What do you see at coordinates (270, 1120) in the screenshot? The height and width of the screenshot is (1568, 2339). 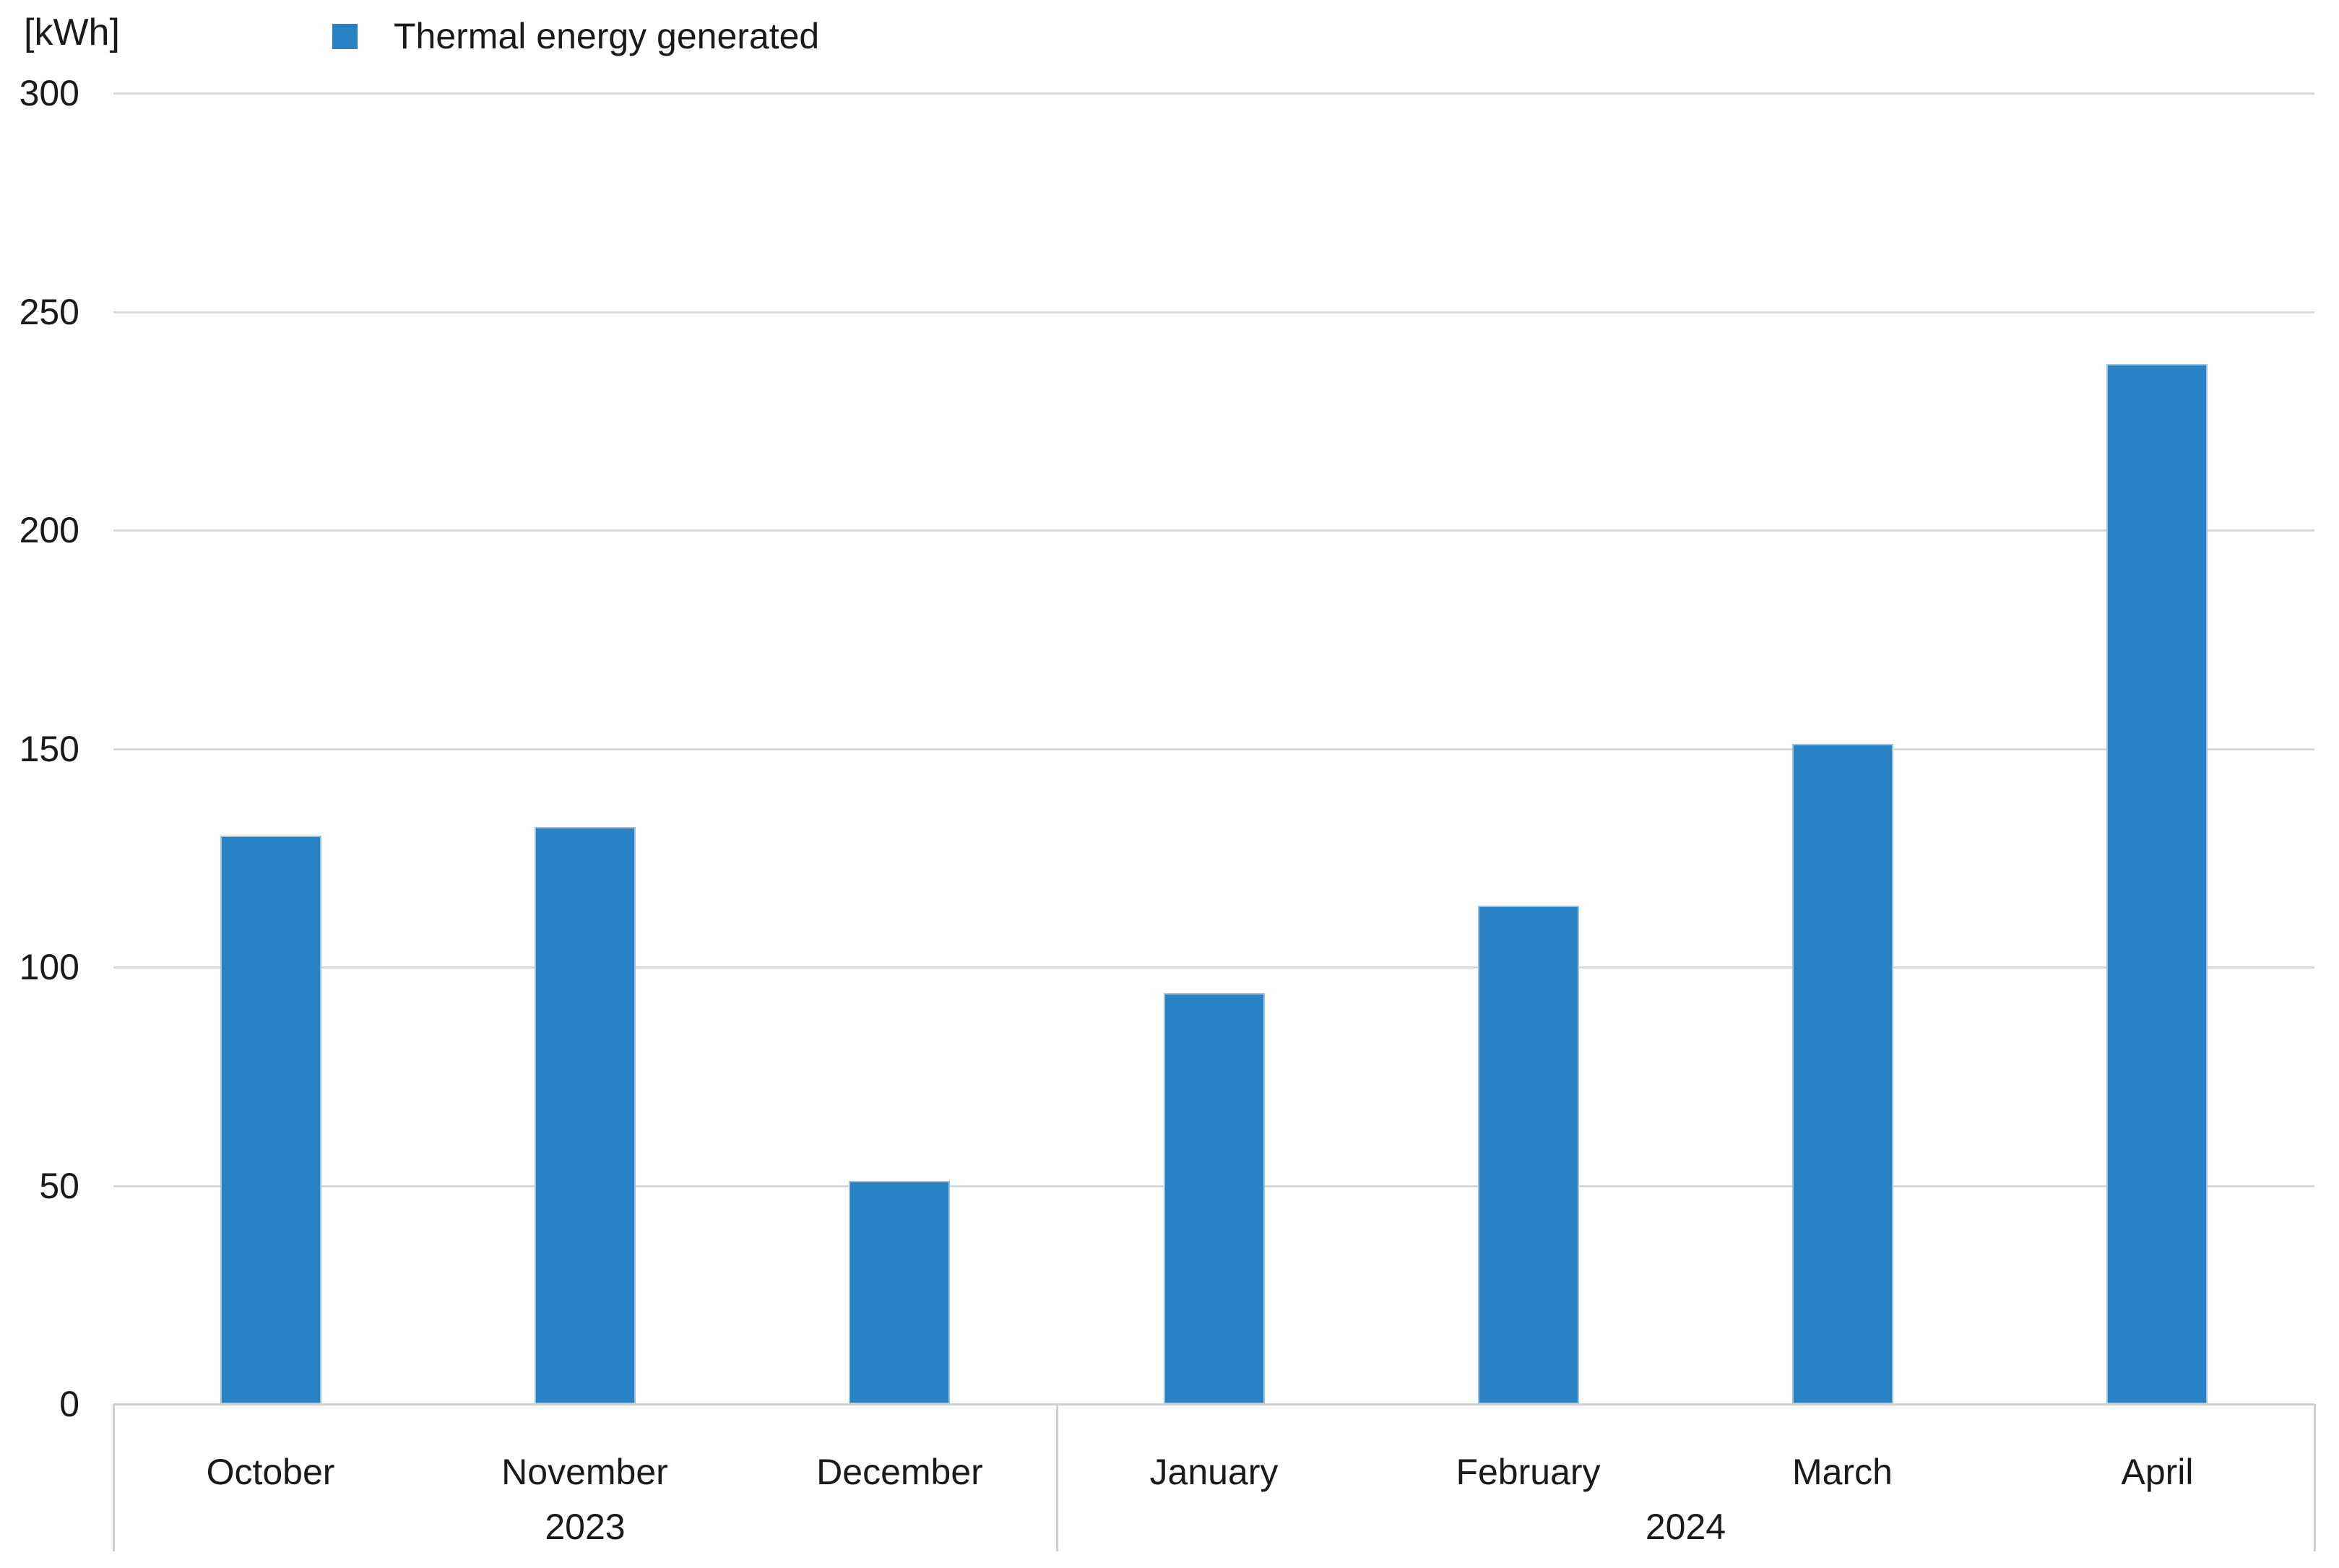 I see `bar-october` at bounding box center [270, 1120].